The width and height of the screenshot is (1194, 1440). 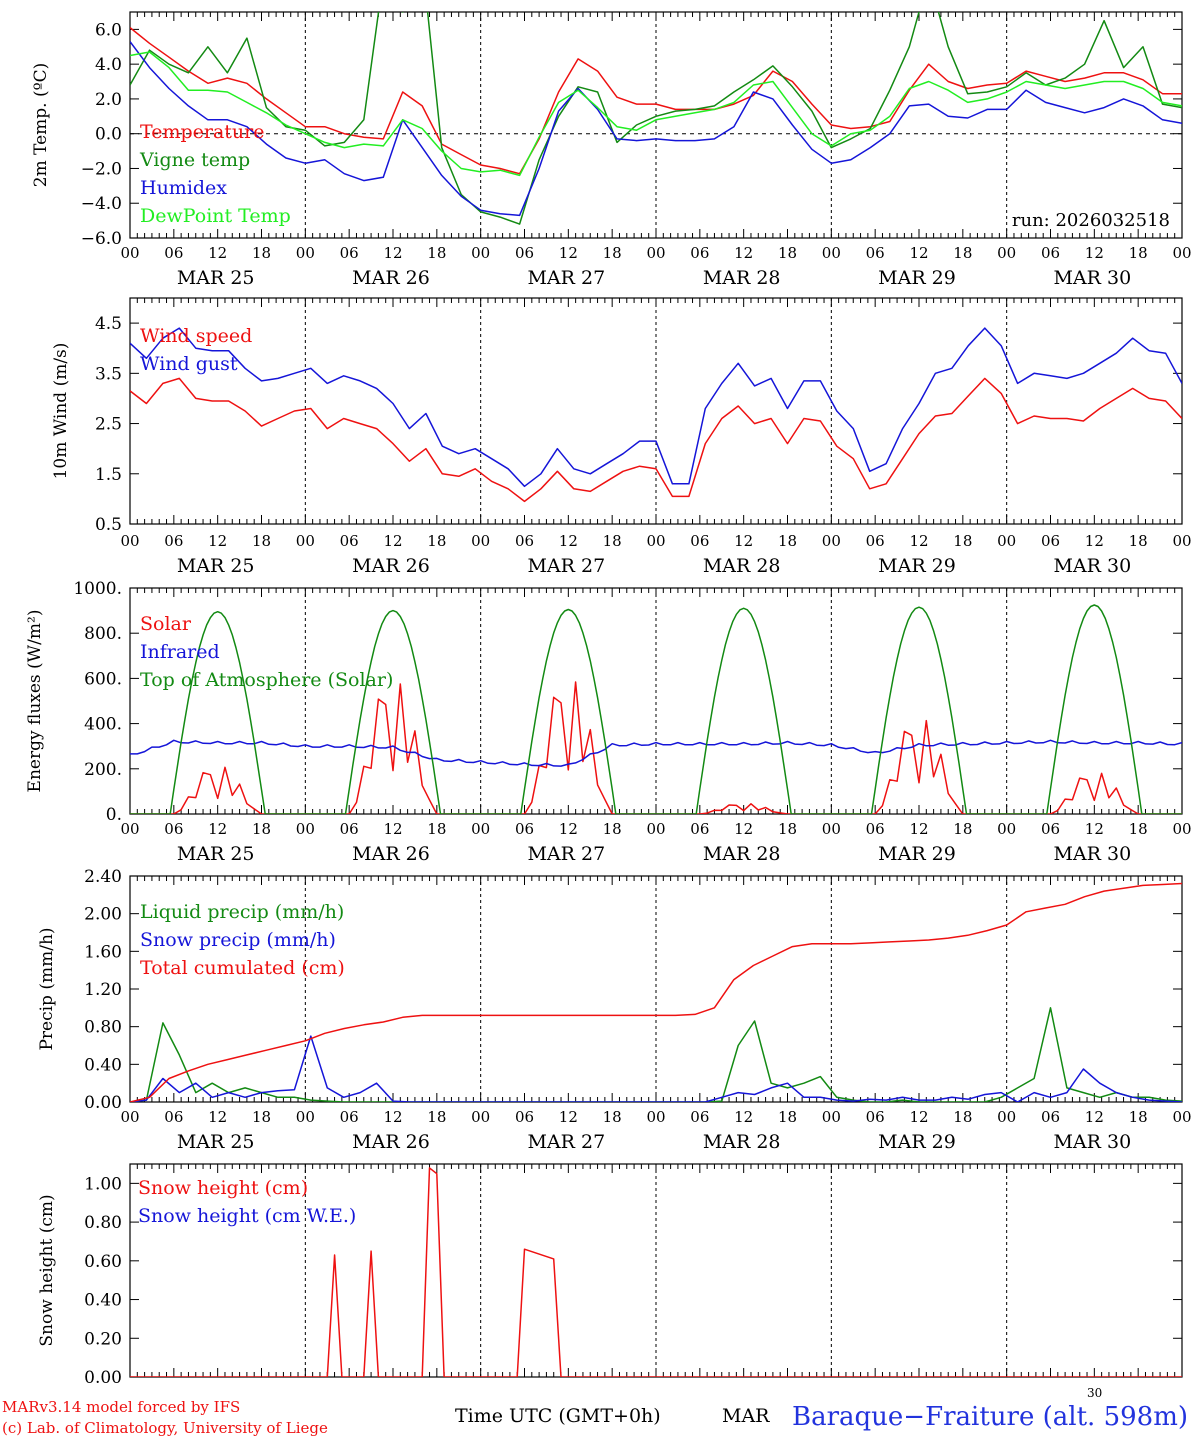 I want to click on y-axis-label: 2m Temp. (ºC), so click(x=41, y=125).